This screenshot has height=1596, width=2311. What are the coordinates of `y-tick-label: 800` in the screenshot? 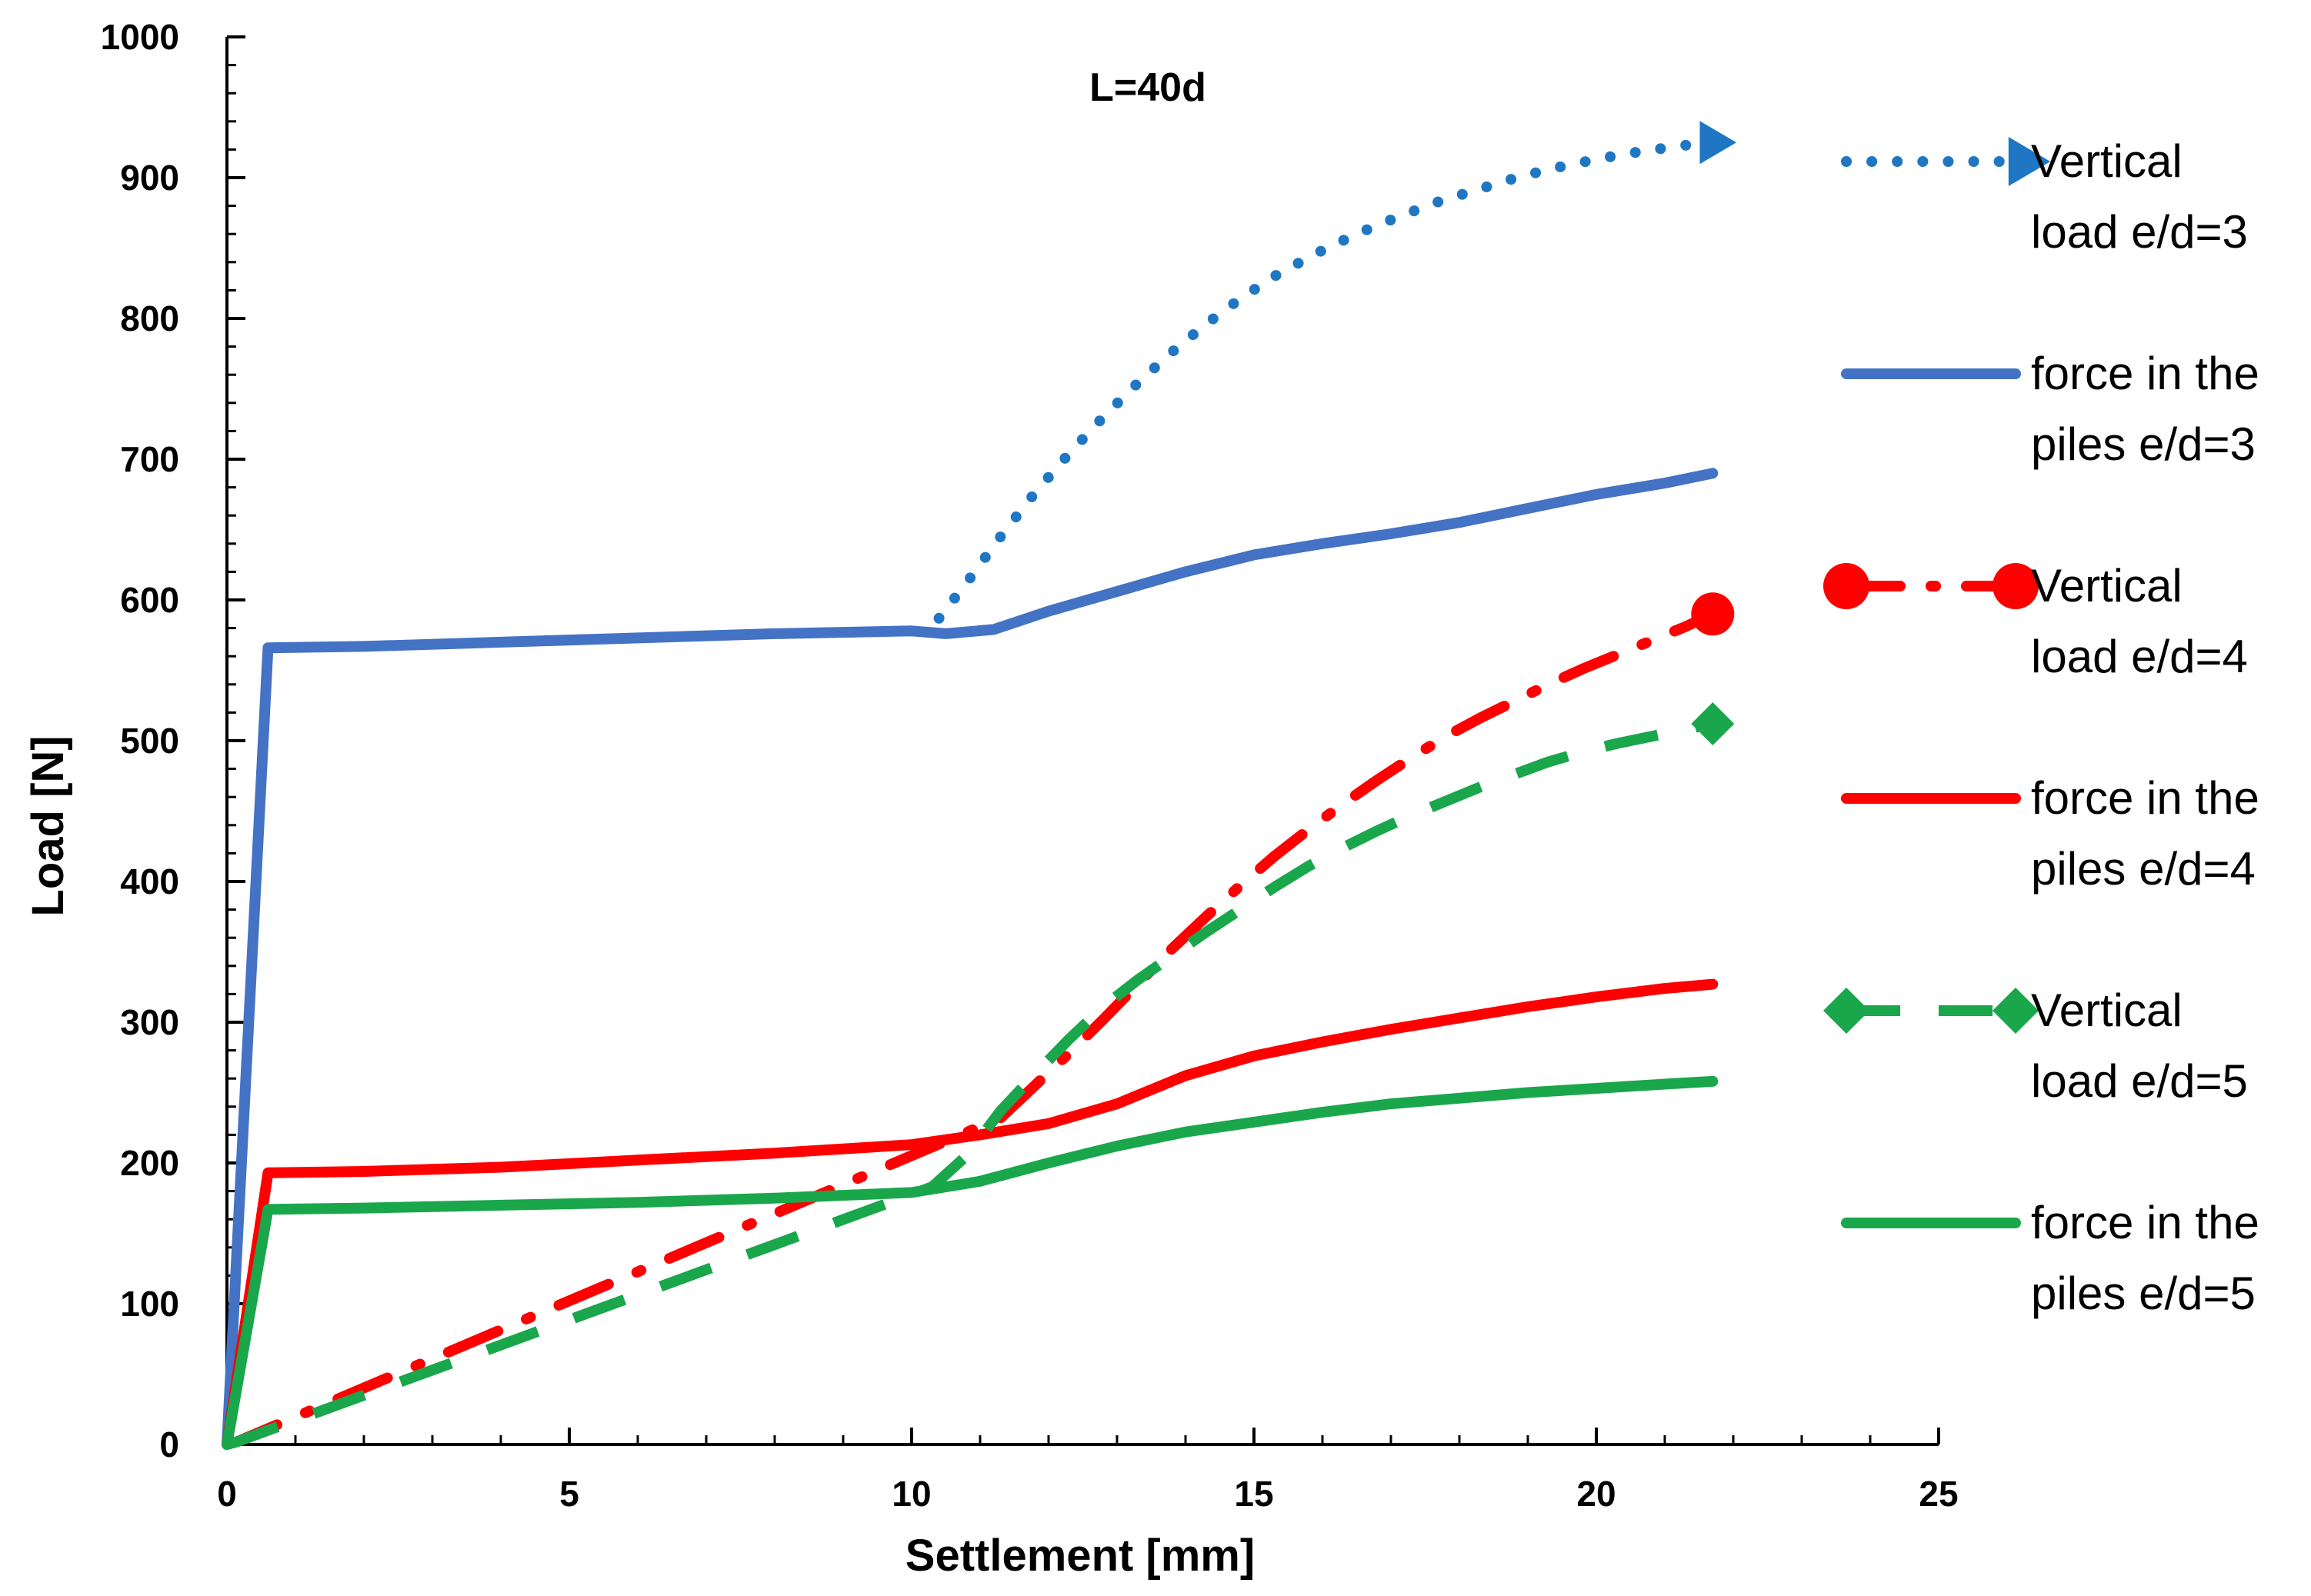 It's located at (149, 318).